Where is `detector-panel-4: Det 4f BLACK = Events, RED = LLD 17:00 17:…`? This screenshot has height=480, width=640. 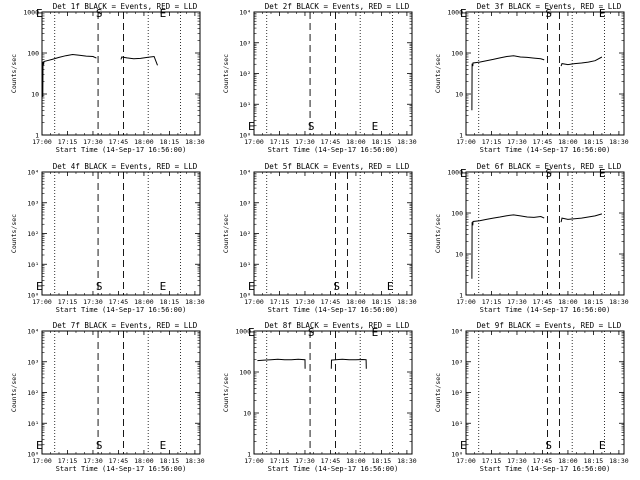
detector-panel-4: Det 4f BLACK = Events, RED = LLD 17:00 17:… is located at coordinates (107, 238).